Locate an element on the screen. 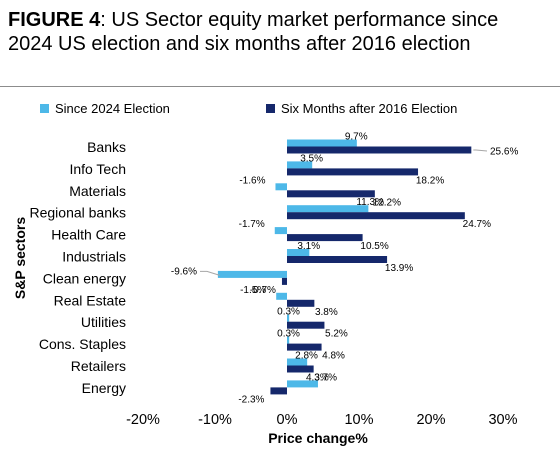 Image resolution: width=560 pixels, height=452 pixels. data-label-since-2024-banks: 9.7% is located at coordinates (356, 137).